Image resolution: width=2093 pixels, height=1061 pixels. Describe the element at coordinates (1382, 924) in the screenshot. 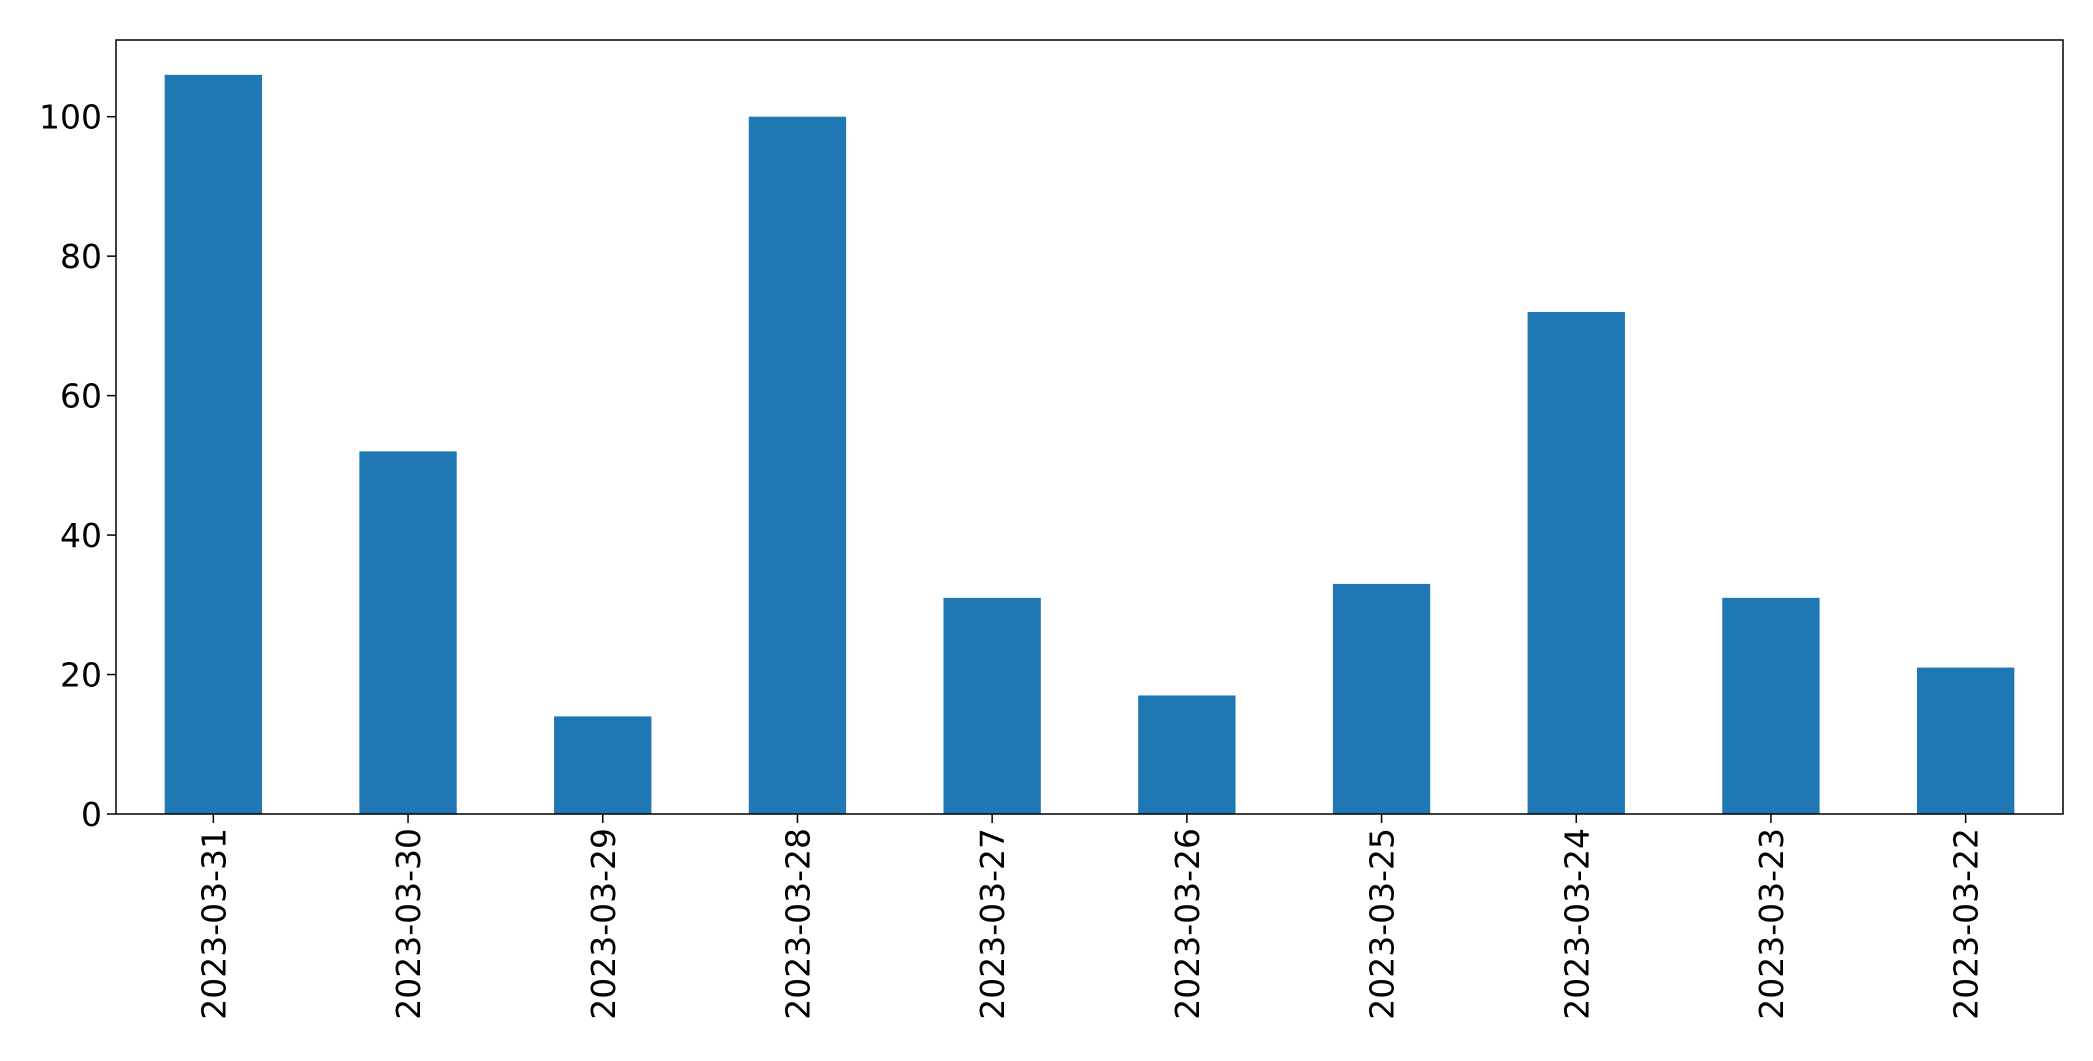

I see `x-tick-label: 2023-03-25` at that location.